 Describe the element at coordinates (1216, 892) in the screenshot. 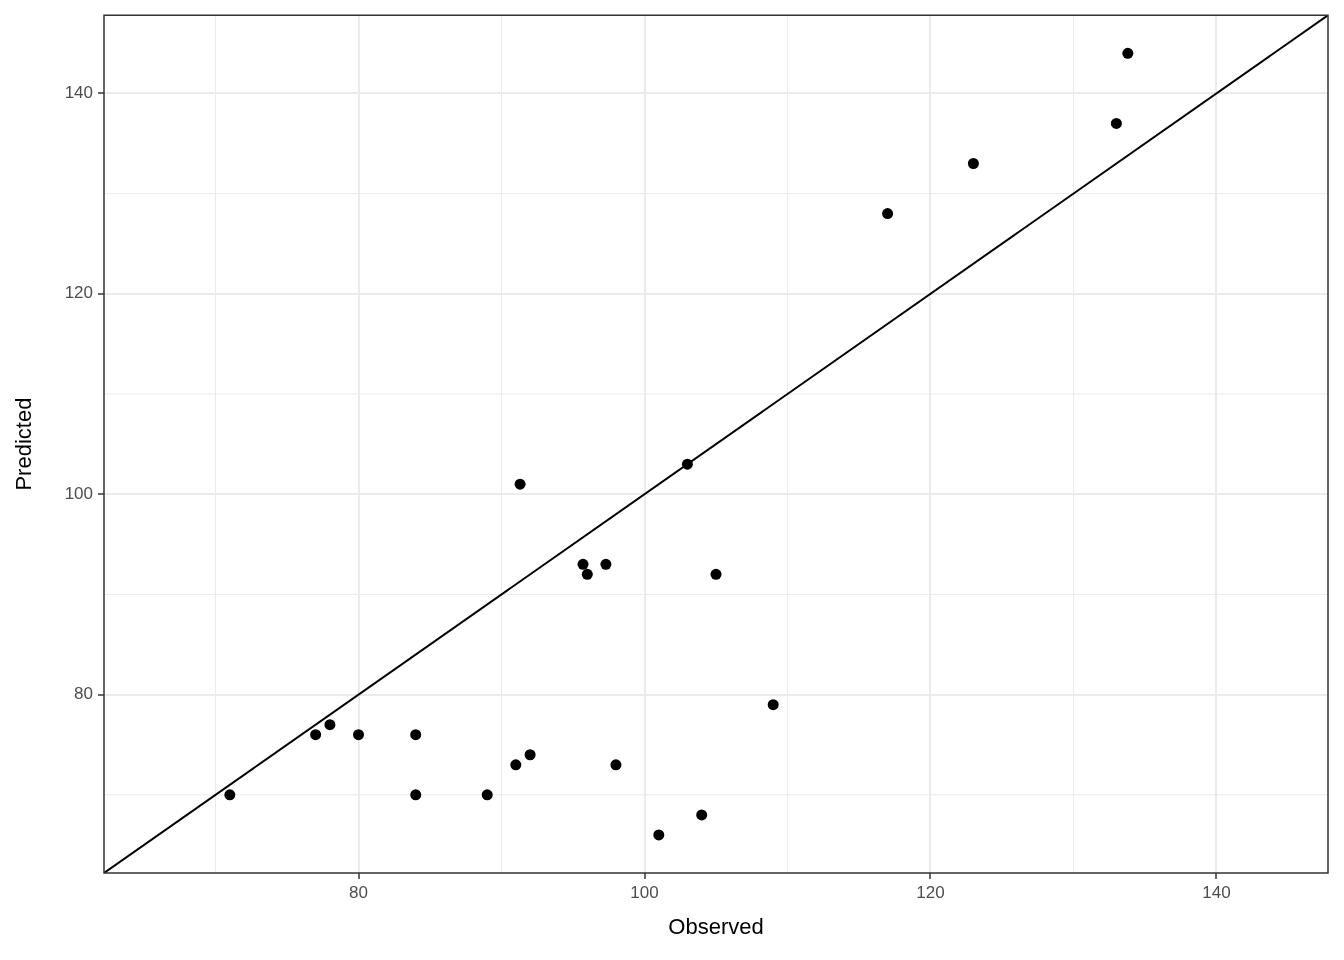

I see `x-tick-label: 140` at that location.